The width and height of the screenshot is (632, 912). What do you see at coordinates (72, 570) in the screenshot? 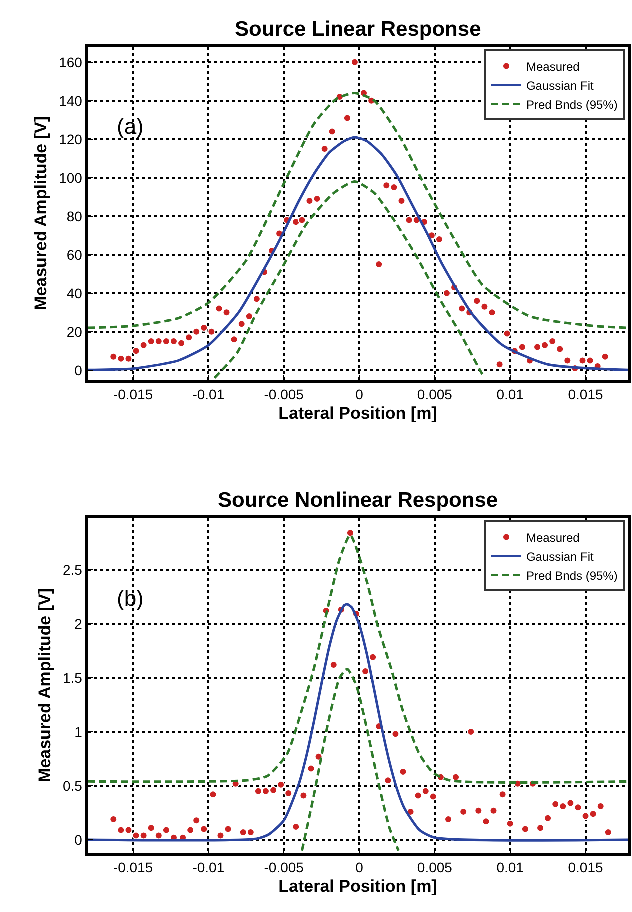
I see `y-tick-label: 2.5` at bounding box center [72, 570].